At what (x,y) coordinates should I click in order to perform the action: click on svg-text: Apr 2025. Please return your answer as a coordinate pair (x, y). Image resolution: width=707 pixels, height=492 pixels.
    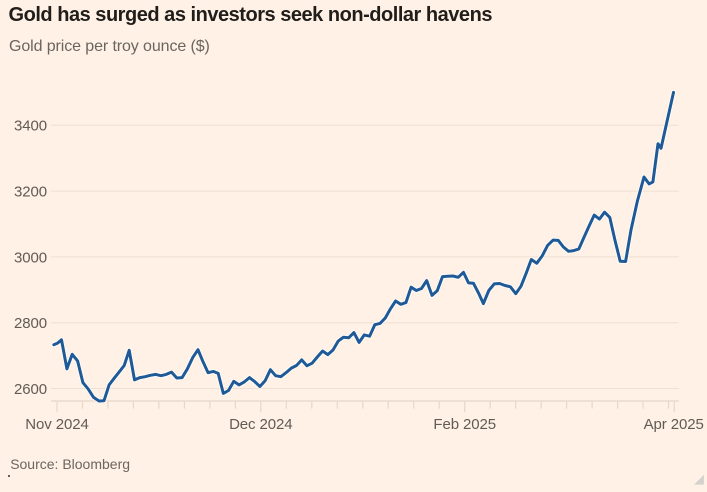
    Looking at the image, I should click on (674, 424).